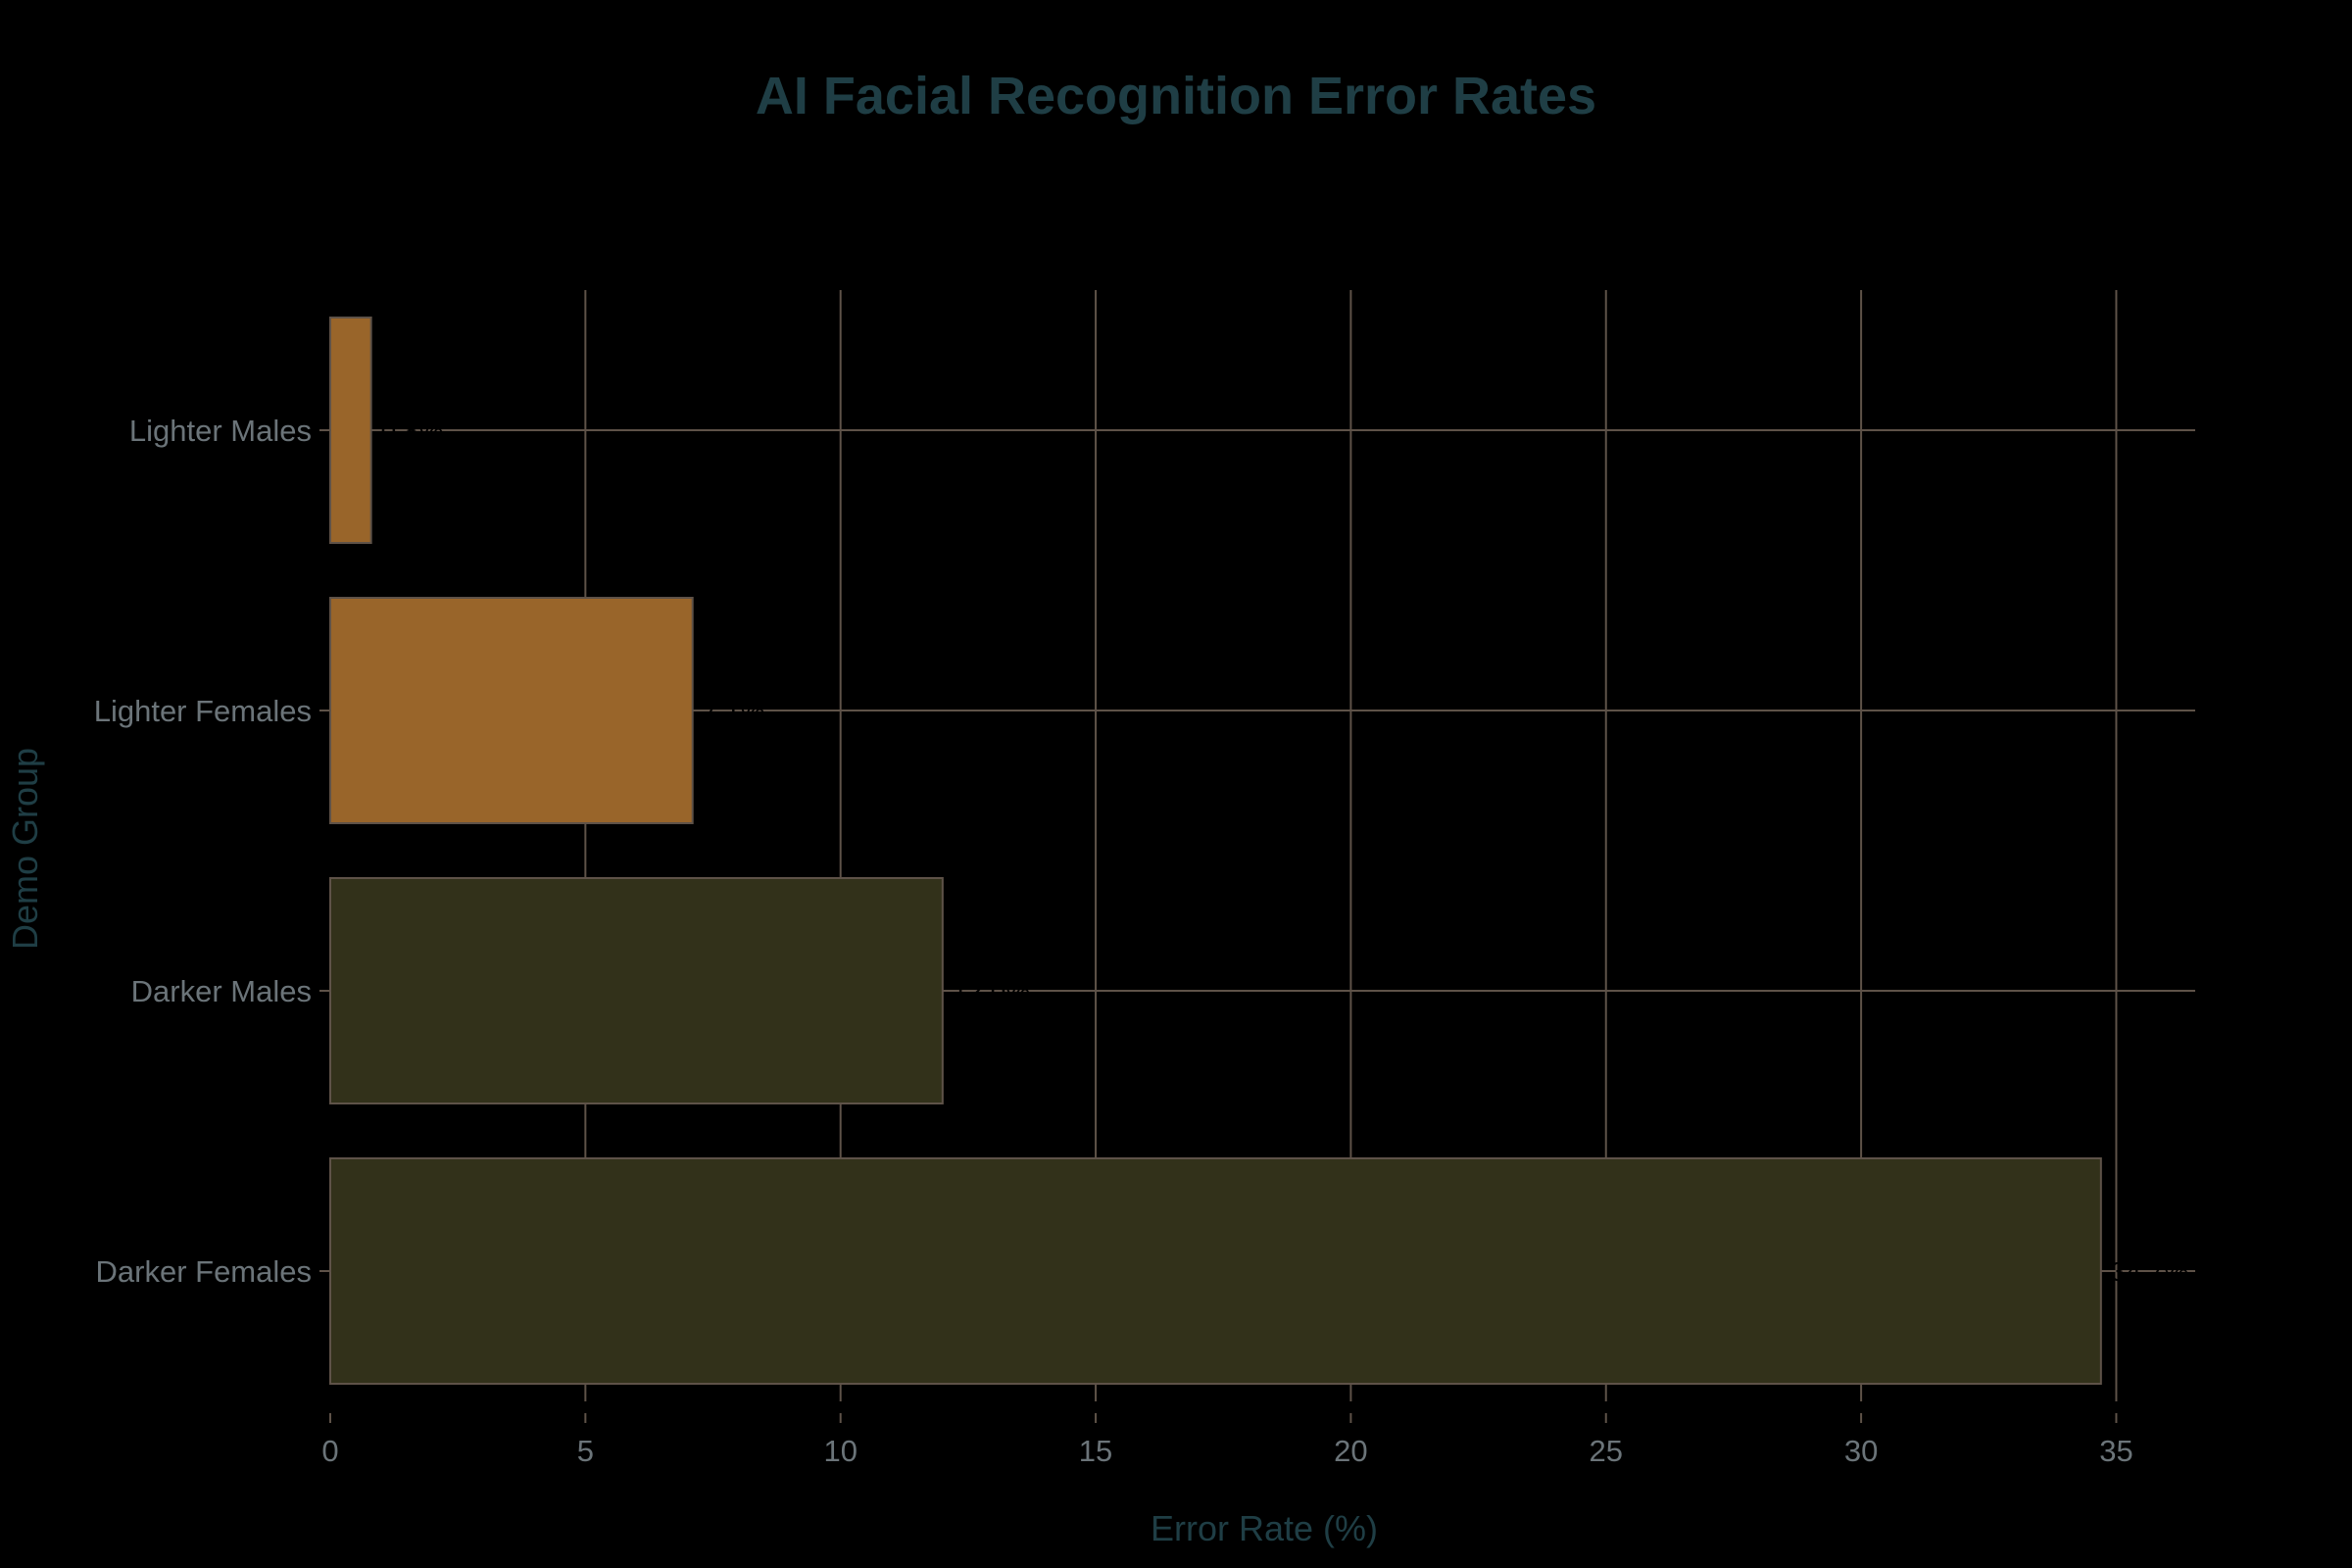  What do you see at coordinates (1176, 96) in the screenshot?
I see `chart-title: AI Facial Recognition Error Rates` at bounding box center [1176, 96].